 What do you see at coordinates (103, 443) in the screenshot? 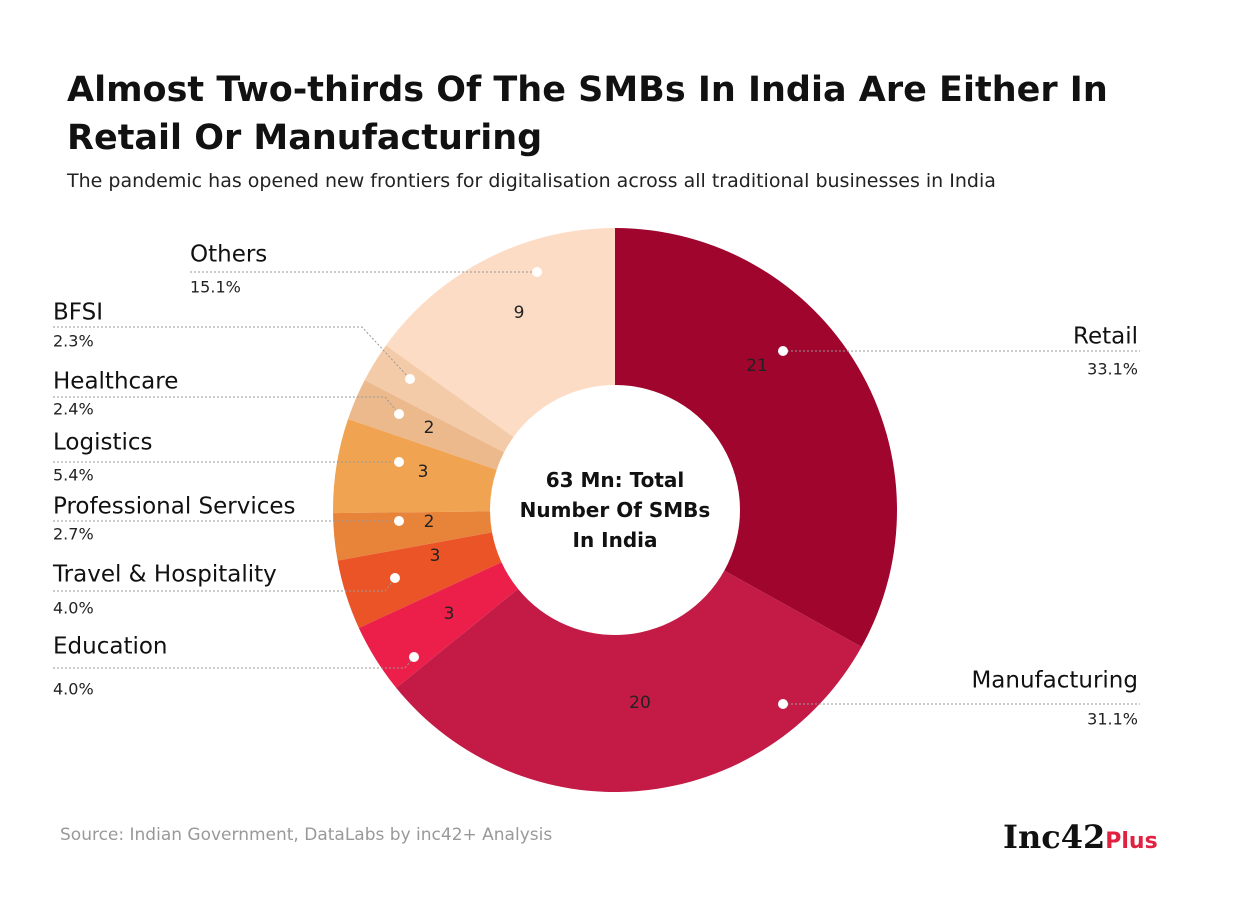
I see `category-label: Logistics` at bounding box center [103, 443].